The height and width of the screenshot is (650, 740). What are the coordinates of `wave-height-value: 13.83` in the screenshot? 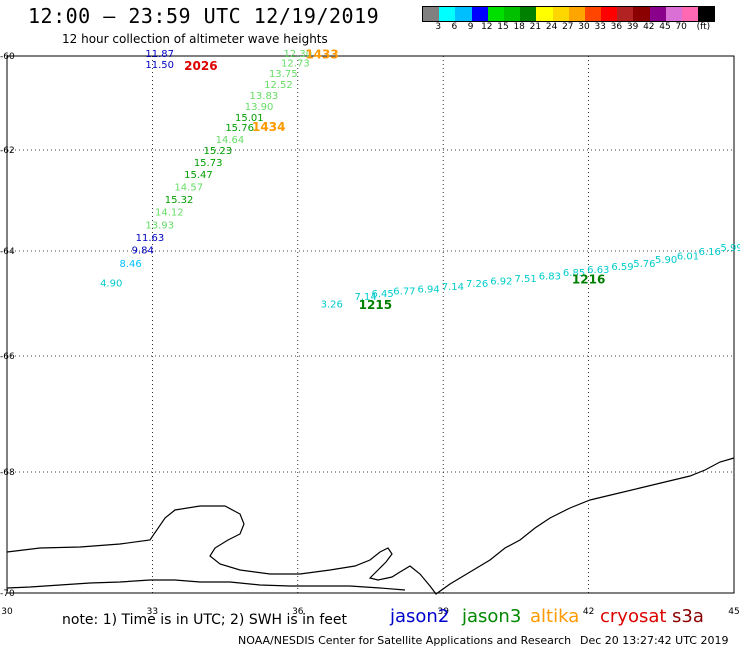 It's located at (264, 96).